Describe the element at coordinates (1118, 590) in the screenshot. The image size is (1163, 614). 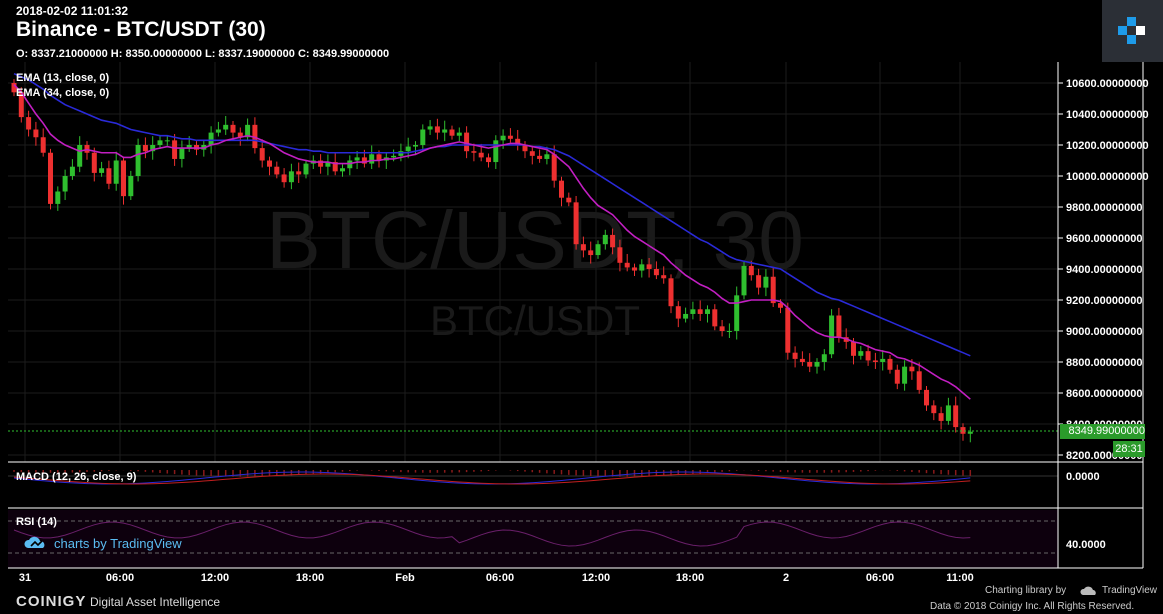
I see `footer-tradingview-link: TradingView` at that location.